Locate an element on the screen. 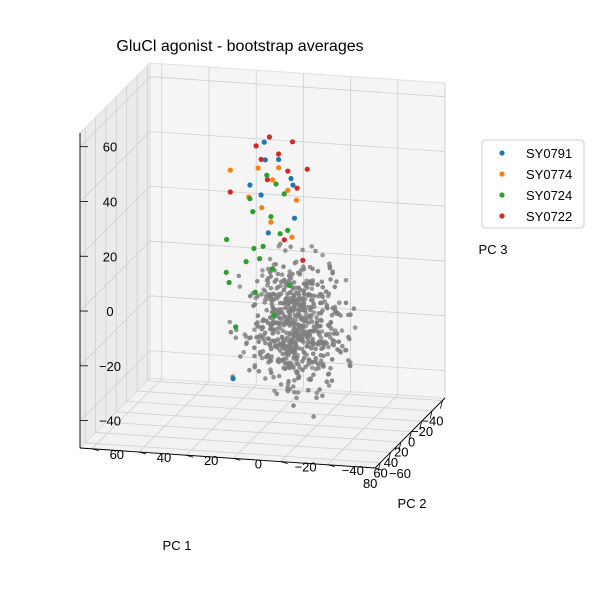 The width and height of the screenshot is (600, 592). z-tick-label: −20 is located at coordinates (110, 366).